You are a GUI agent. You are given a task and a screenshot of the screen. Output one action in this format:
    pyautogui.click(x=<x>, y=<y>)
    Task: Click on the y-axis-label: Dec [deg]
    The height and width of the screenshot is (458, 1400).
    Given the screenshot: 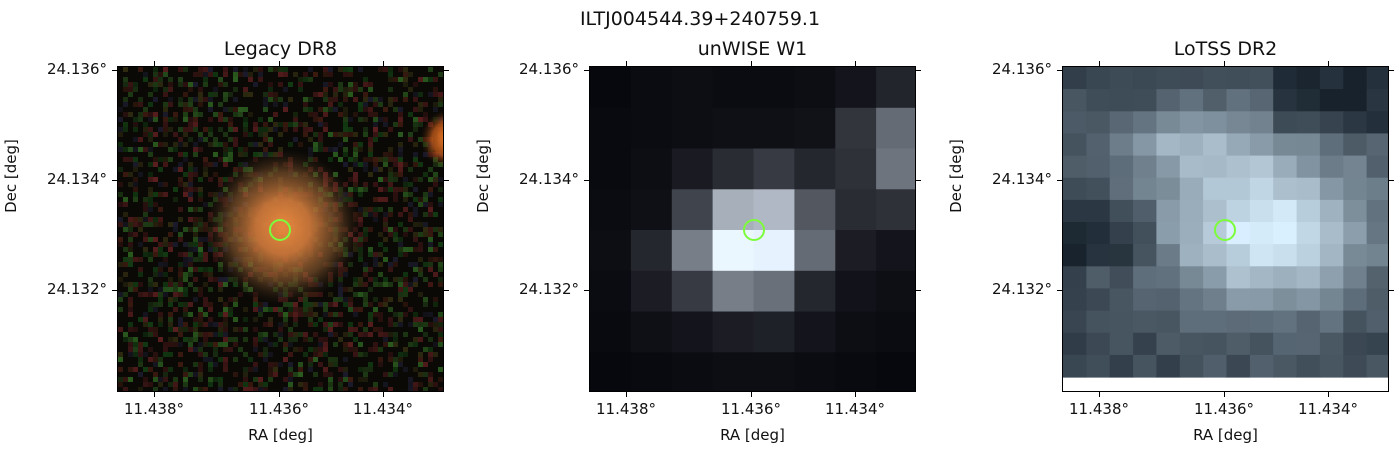 What is the action you would take?
    pyautogui.click(x=483, y=176)
    